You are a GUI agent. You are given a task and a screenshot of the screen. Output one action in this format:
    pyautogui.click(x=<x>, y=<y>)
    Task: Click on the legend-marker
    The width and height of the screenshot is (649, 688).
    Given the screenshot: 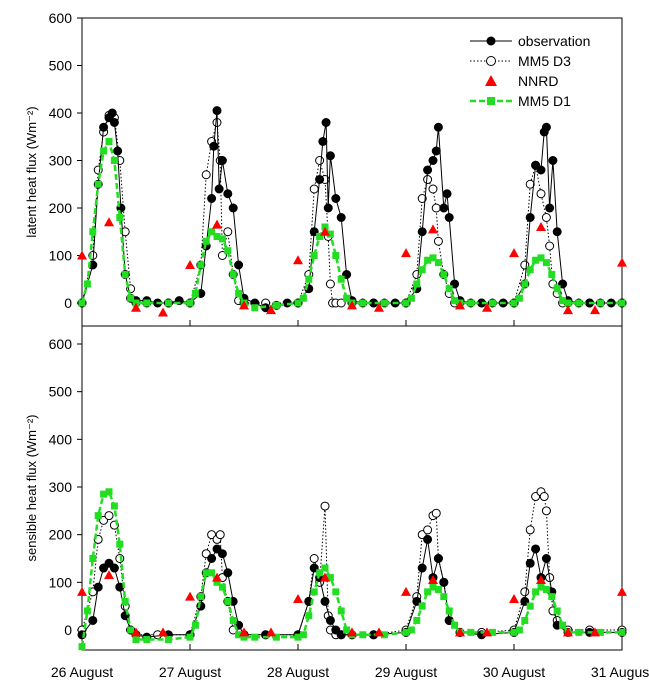 What is the action you would take?
    pyautogui.click(x=491, y=80)
    